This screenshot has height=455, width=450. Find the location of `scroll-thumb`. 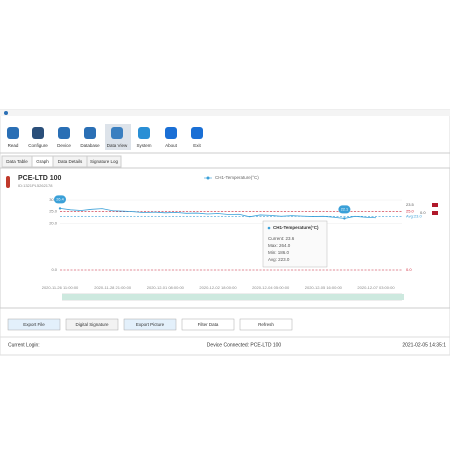

scroll-thumb is located at coordinates (233, 297).